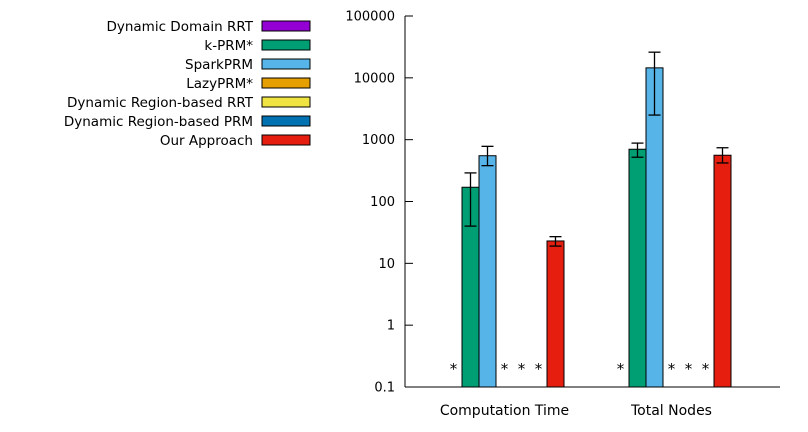 This screenshot has width=808, height=432. I want to click on legend-label: Our Approach, so click(206, 141).